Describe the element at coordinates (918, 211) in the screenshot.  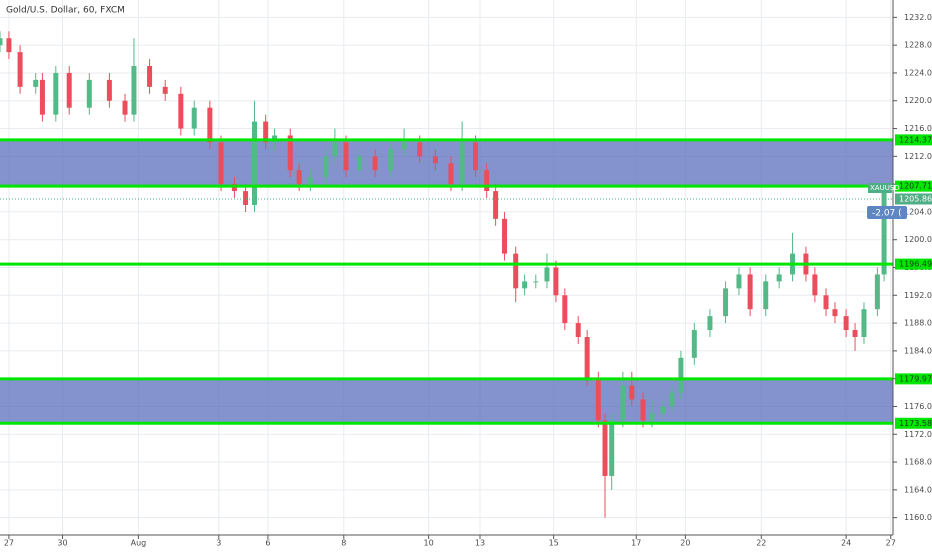
I see `y-tick-label: 1204.00` at that location.